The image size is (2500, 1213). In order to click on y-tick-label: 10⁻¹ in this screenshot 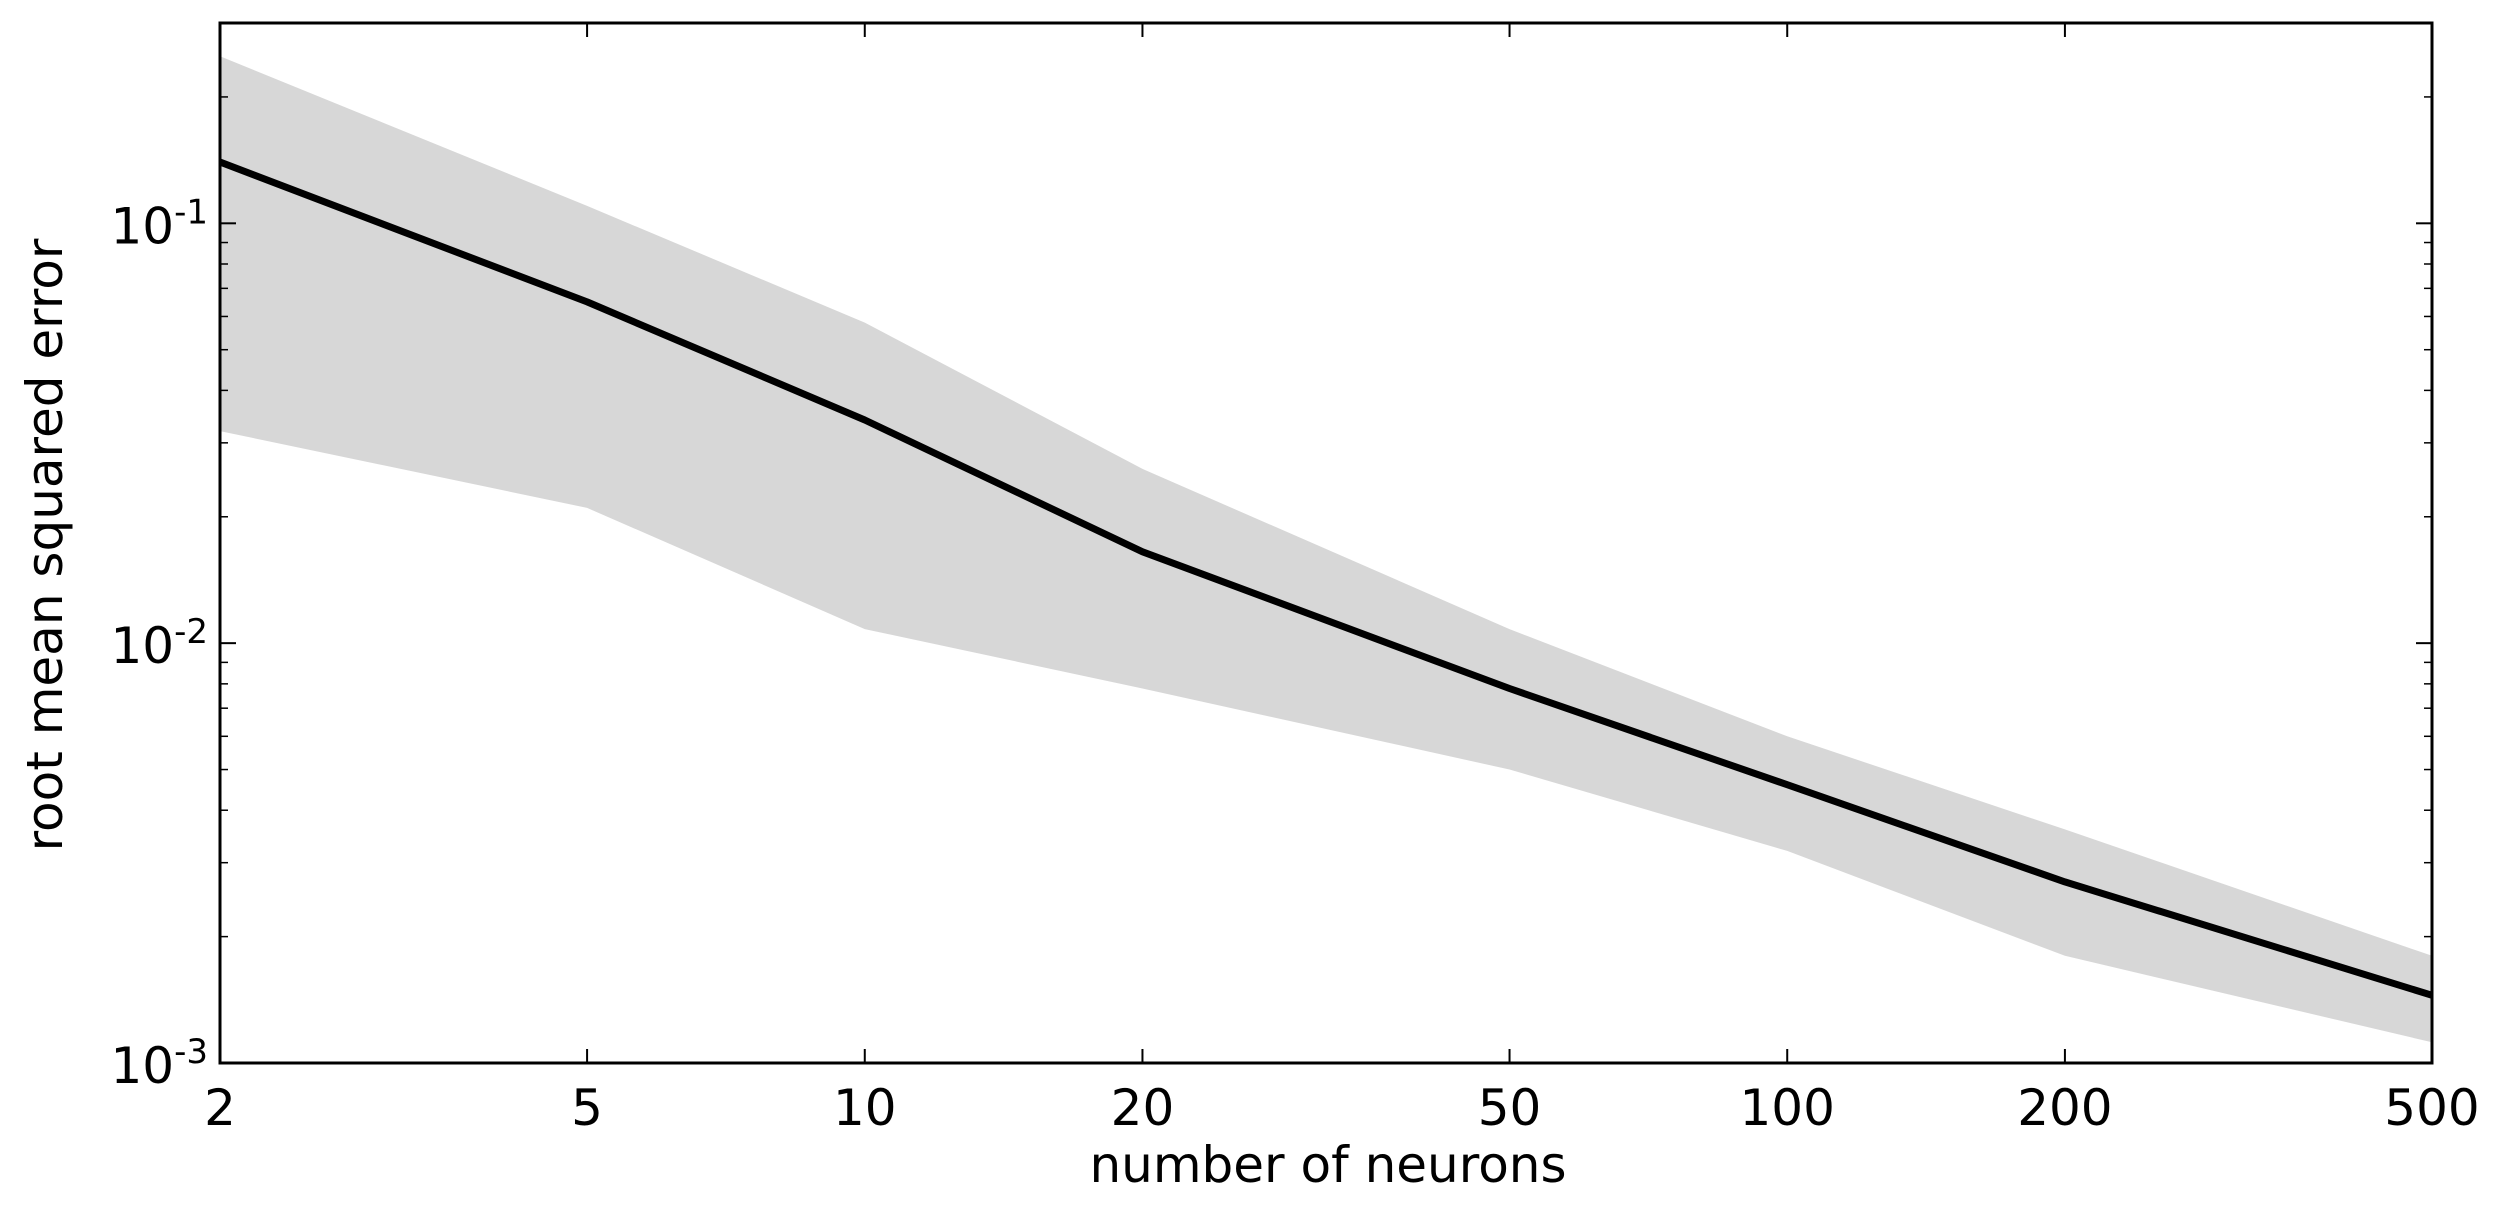, I will do `click(159, 223)`.